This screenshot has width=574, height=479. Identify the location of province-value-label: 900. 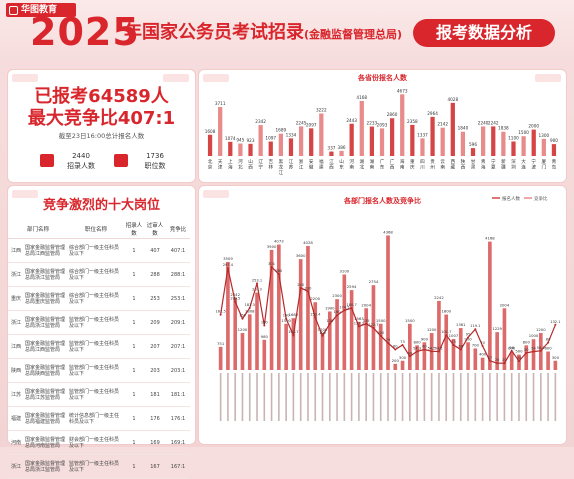
(554, 140).